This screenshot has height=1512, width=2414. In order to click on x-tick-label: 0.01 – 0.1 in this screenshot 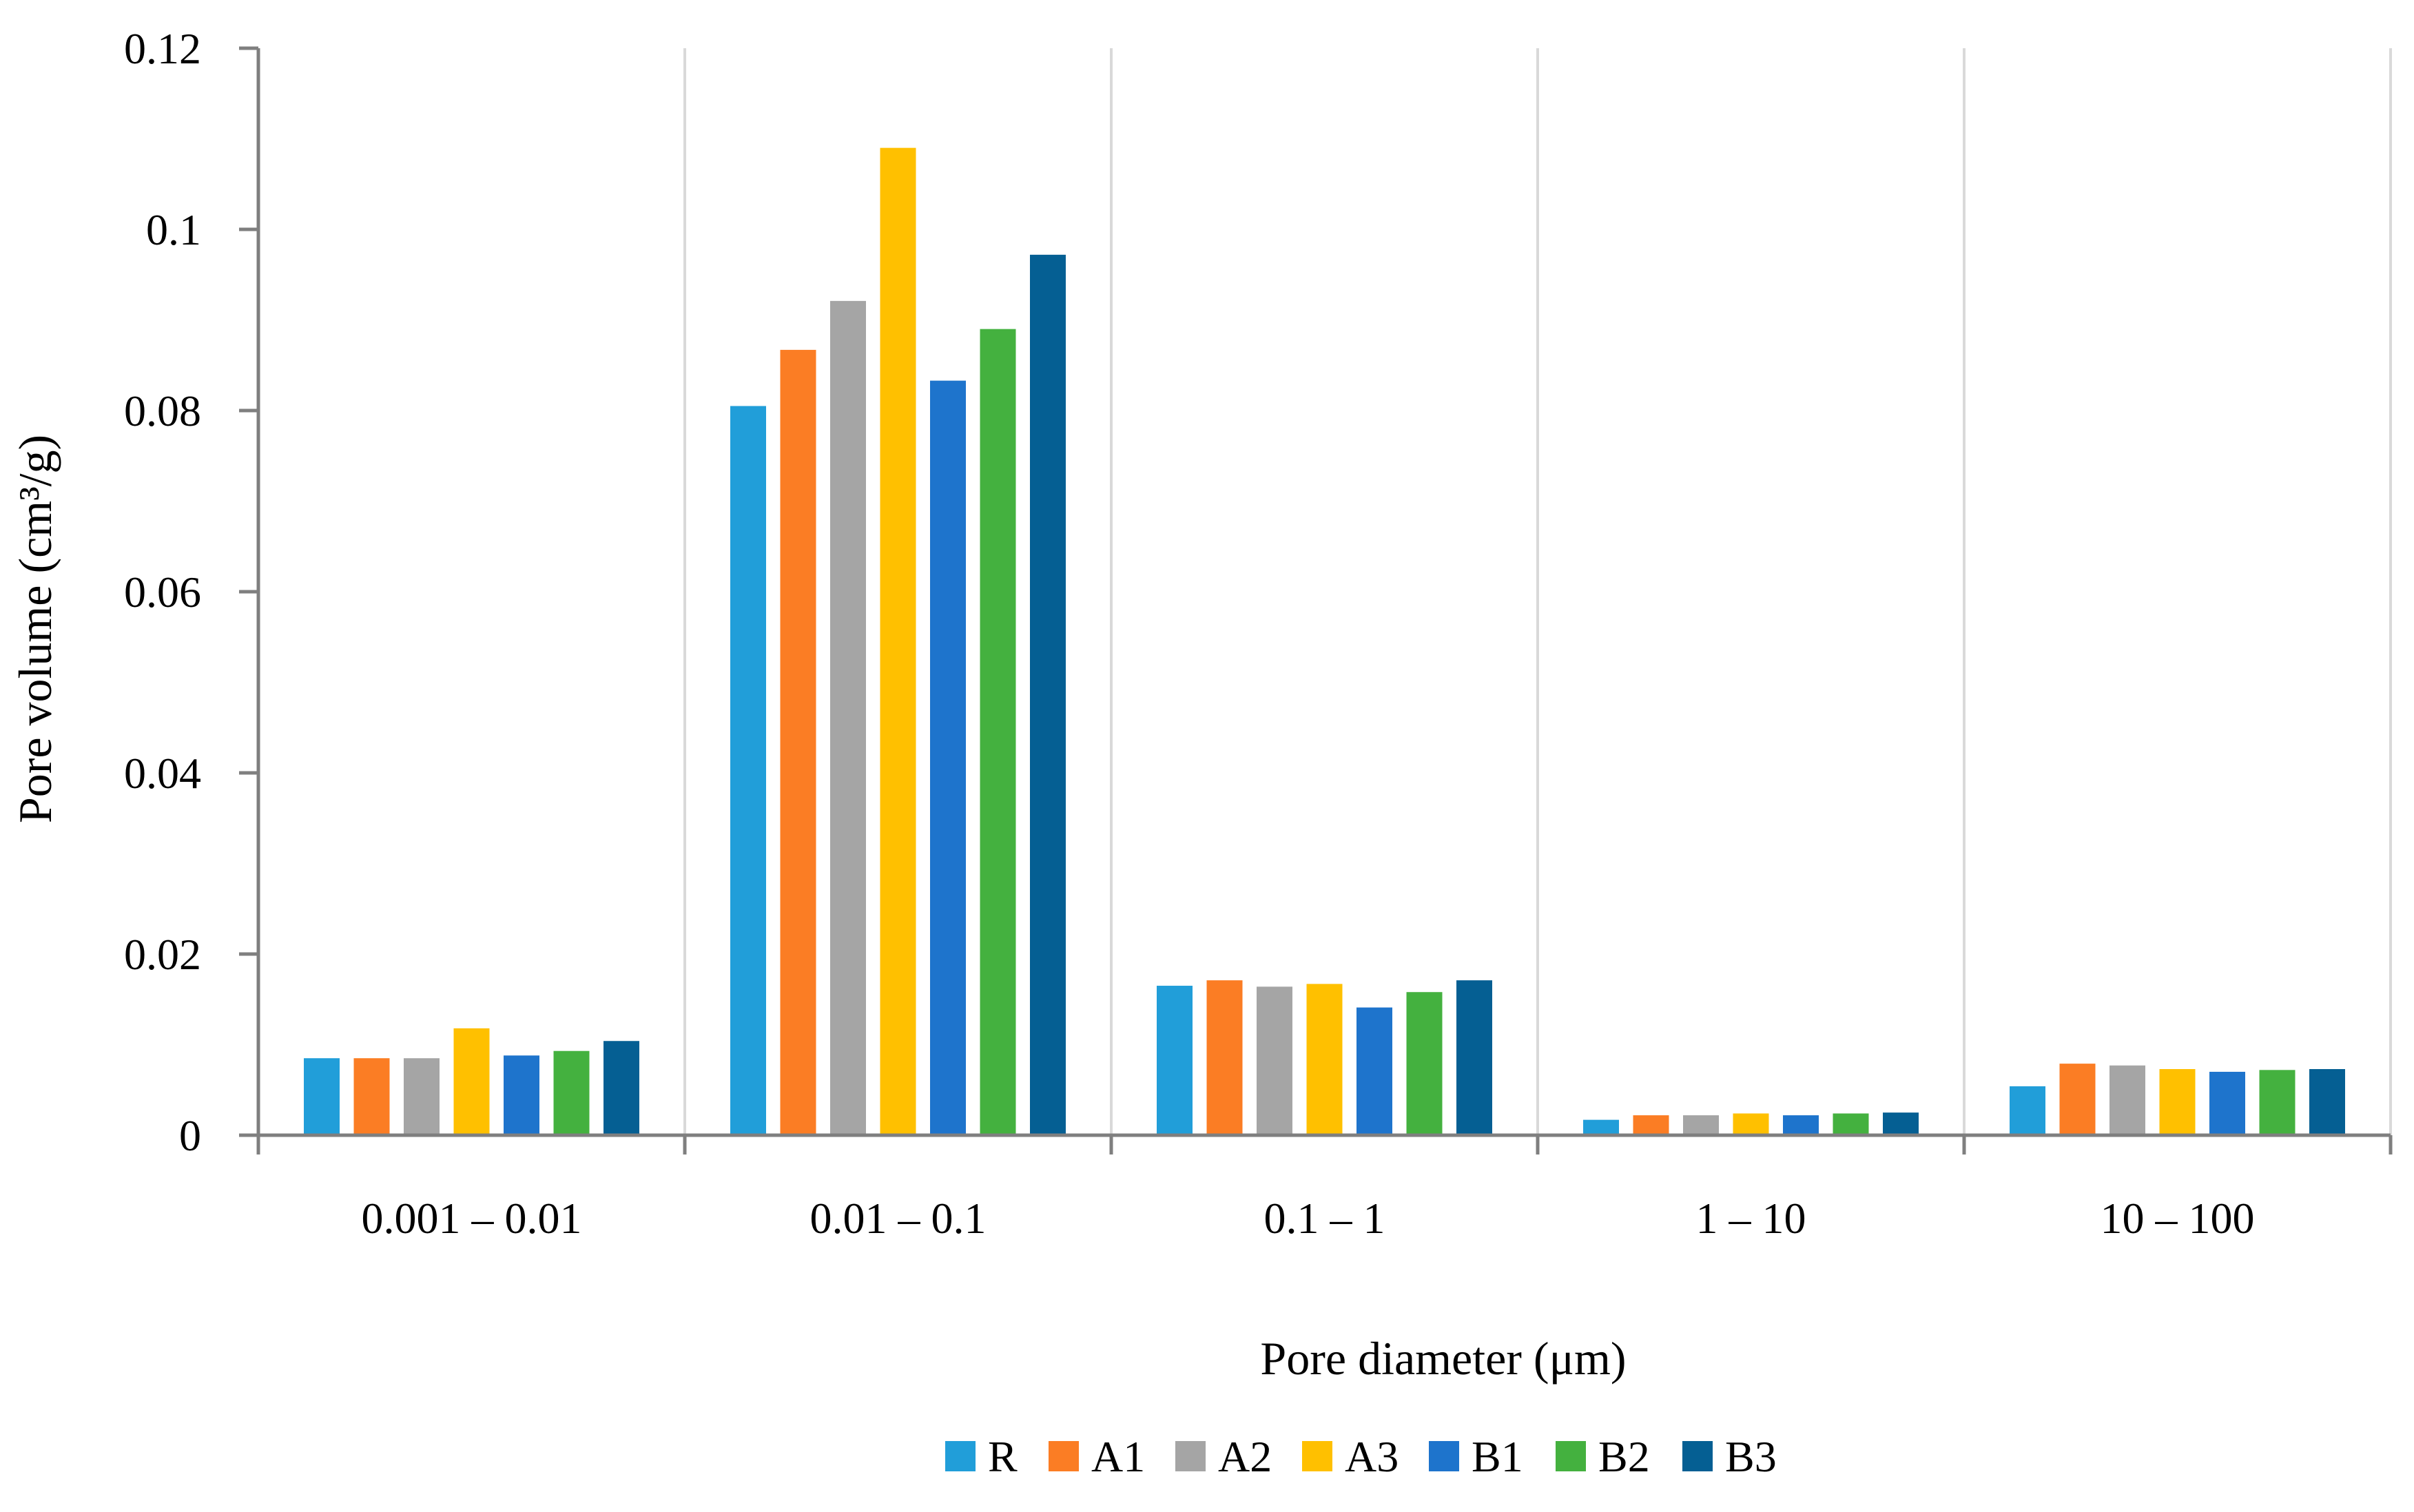, I will do `click(898, 1218)`.